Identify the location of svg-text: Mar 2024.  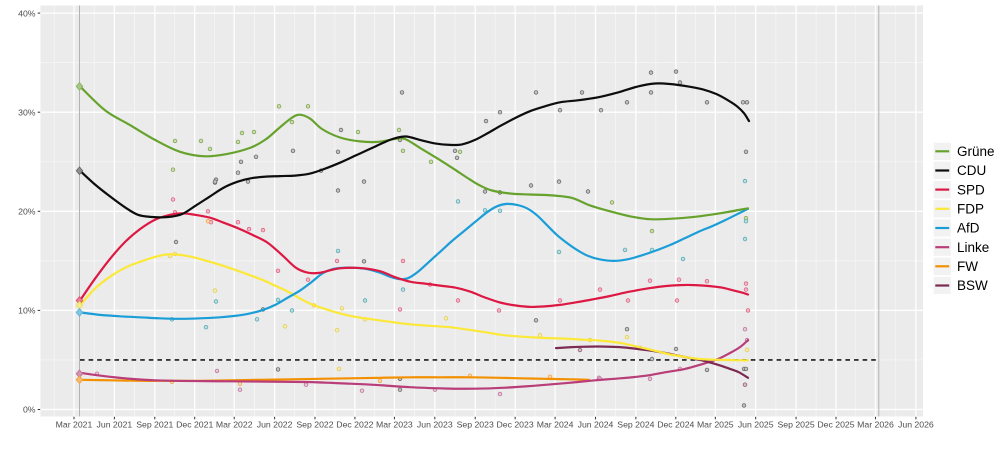
(555, 425).